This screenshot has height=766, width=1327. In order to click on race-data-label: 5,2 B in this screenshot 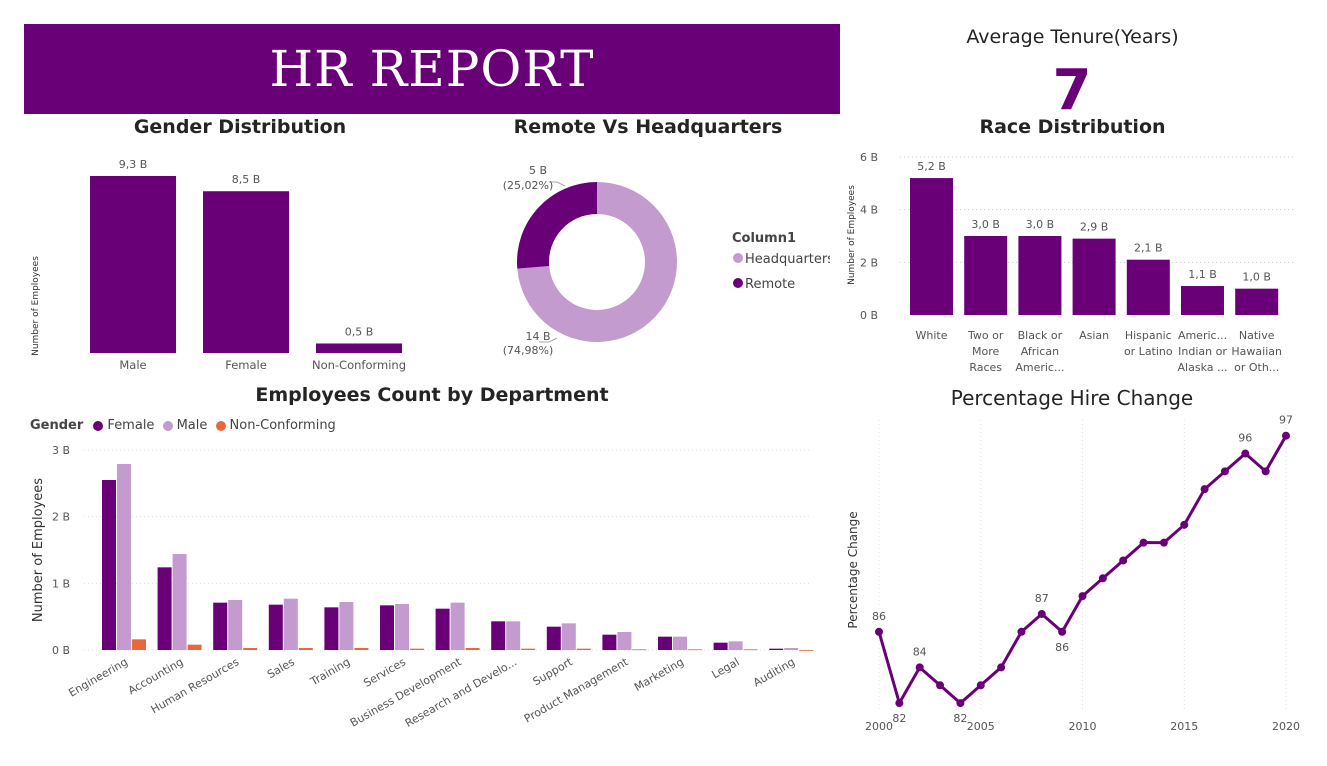, I will do `click(931, 166)`.